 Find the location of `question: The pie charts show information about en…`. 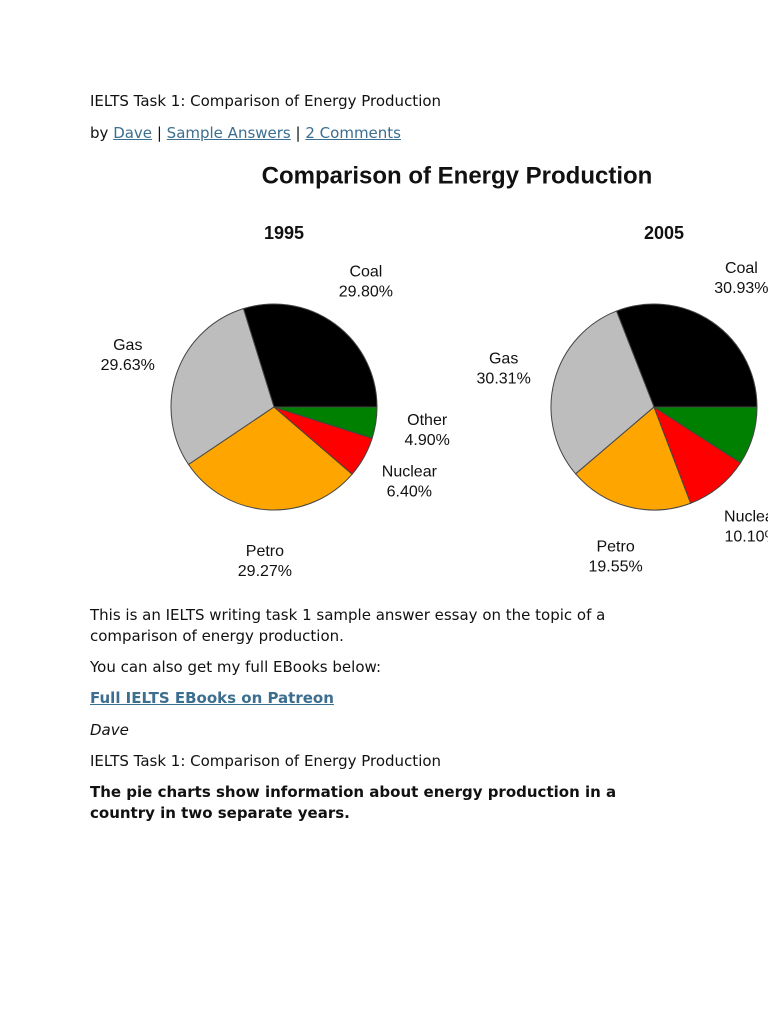

question: The pie charts show information about en… is located at coordinates (353, 802).